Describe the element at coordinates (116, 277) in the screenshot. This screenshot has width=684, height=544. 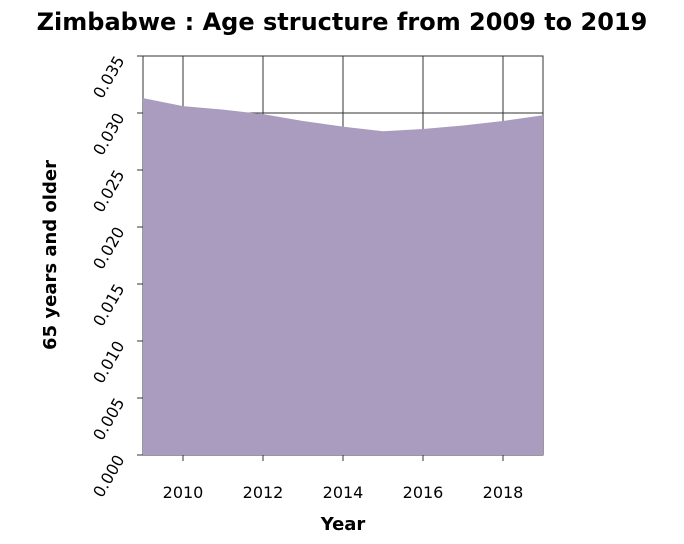
I see `y-axis: 0.000 0.005 0.010 0.015 0.020 0.025 0.030 0.035` at that location.